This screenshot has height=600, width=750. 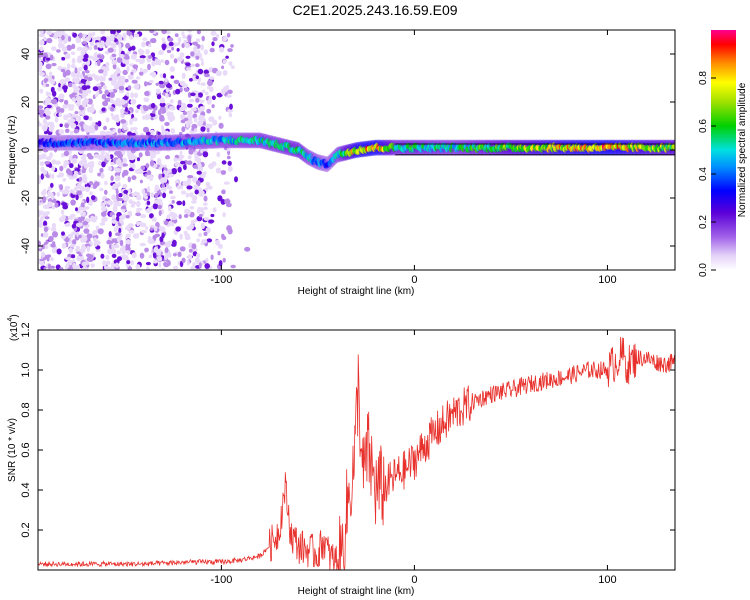 I want to click on colorbar-tick-label: 0.0, so click(x=703, y=270).